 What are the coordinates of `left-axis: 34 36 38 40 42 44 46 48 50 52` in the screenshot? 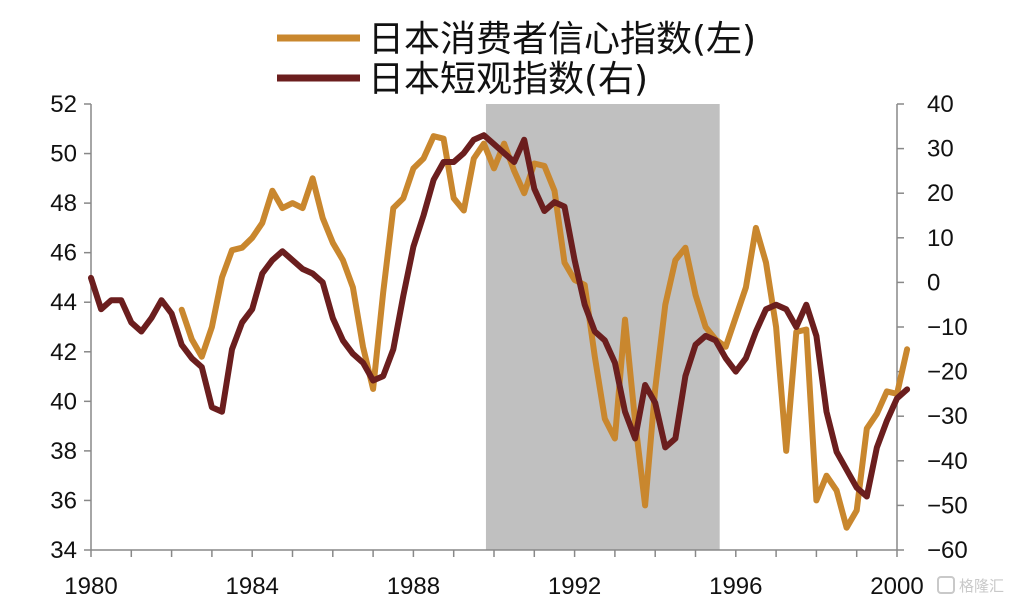 It's located at (71, 327).